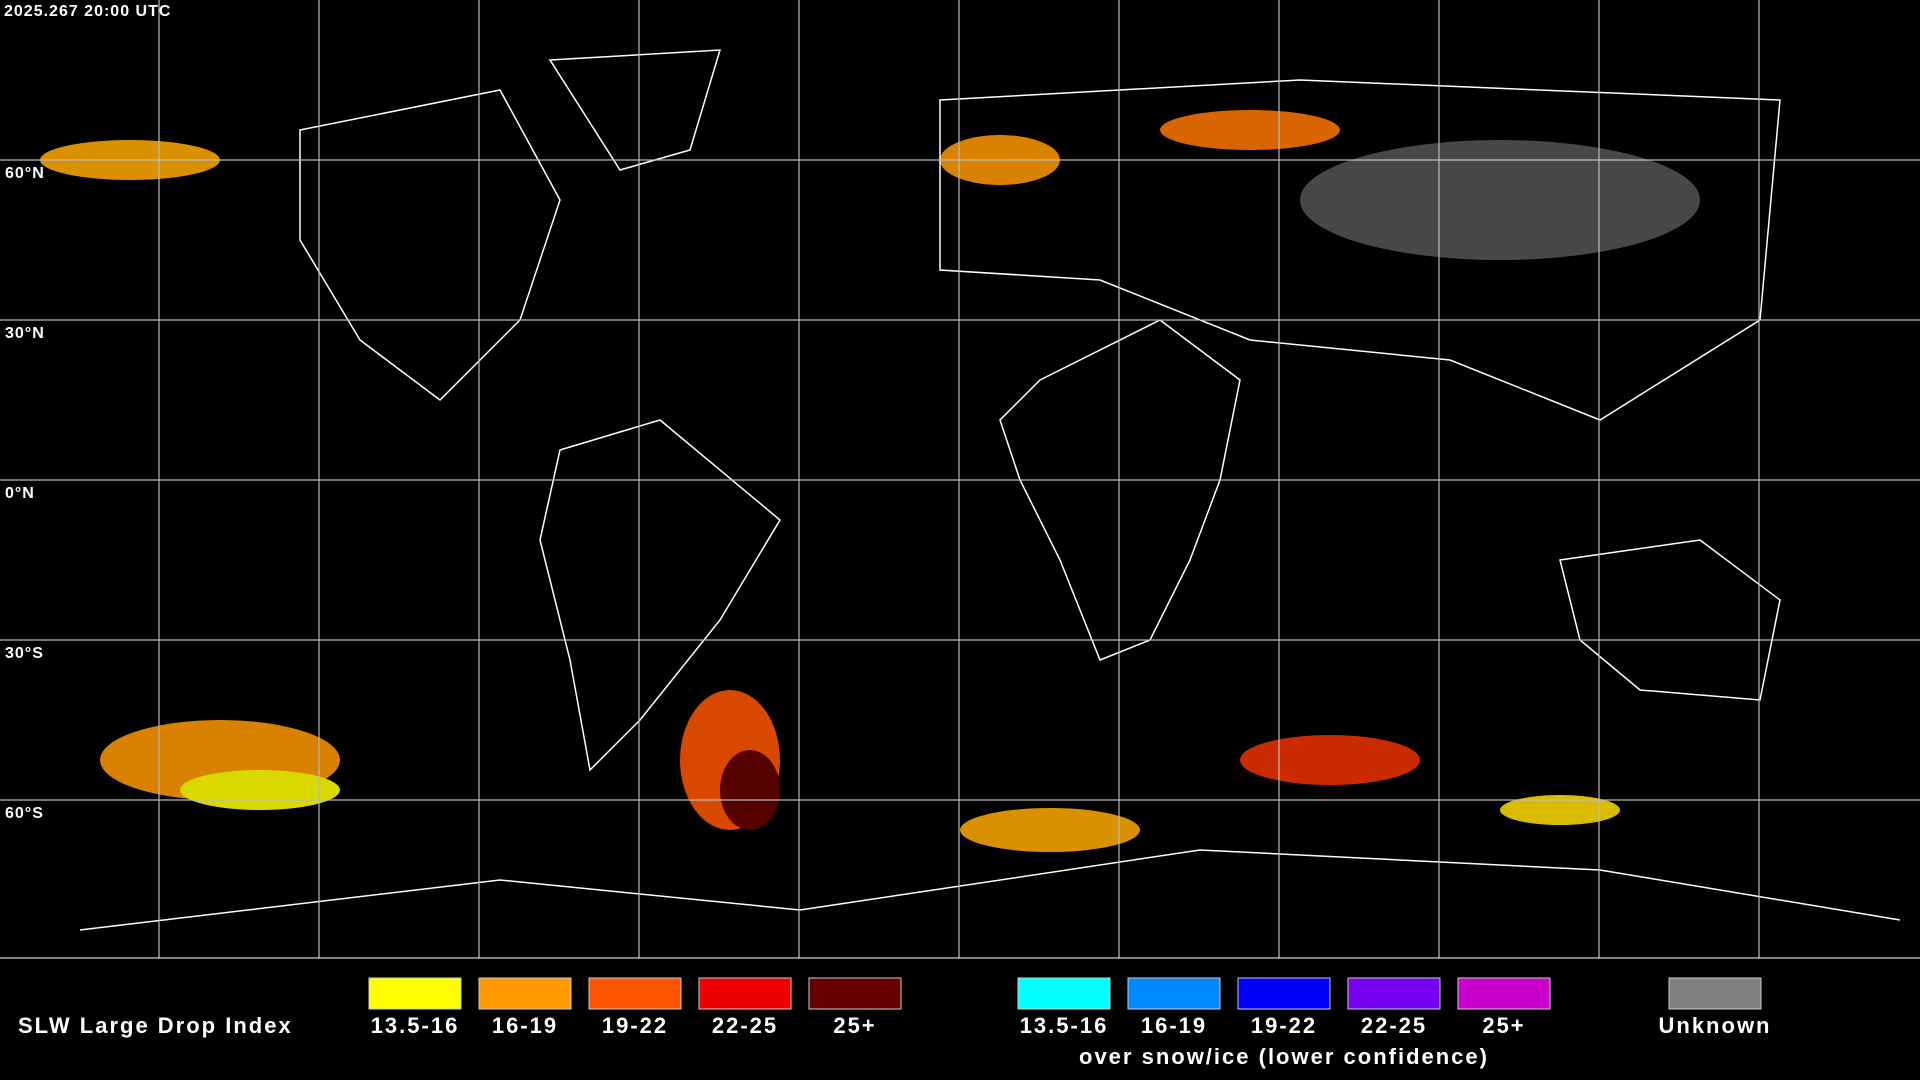  I want to click on latitude-label: 60°S, so click(24, 813).